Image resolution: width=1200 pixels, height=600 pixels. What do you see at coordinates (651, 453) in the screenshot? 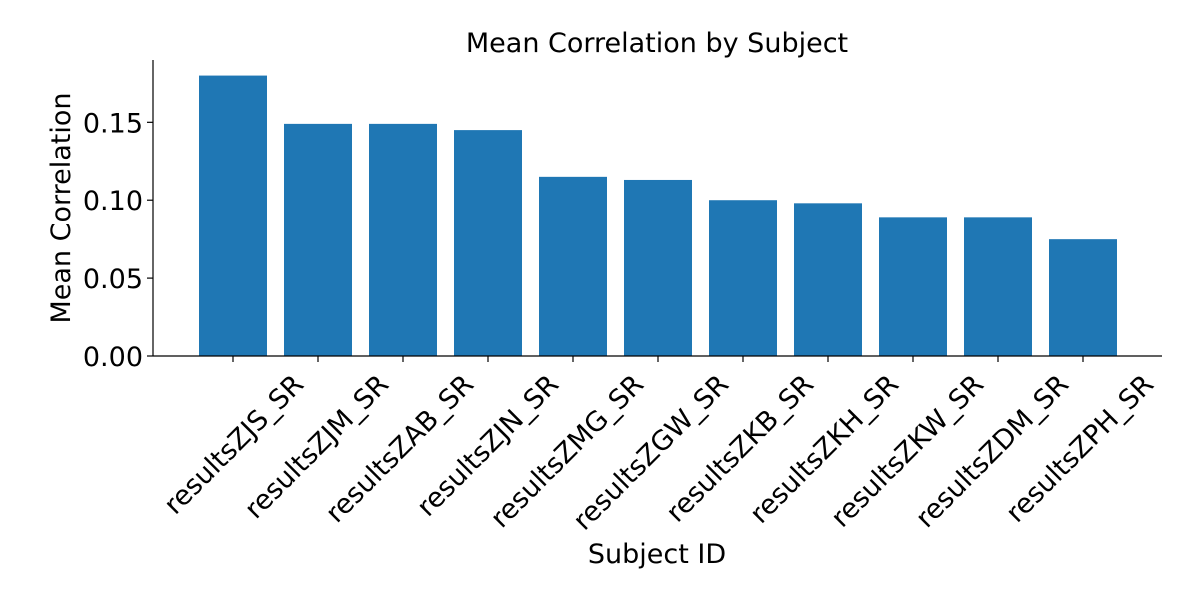
I see `x-tick-label: resultsZGW_SR` at bounding box center [651, 453].